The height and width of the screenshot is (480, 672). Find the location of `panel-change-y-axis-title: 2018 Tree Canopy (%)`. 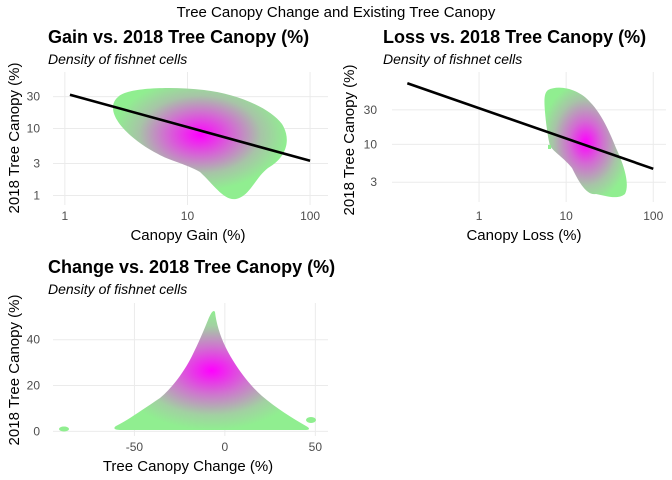

panel-change-y-axis-title: 2018 Tree Canopy (%) is located at coordinates (14, 370).